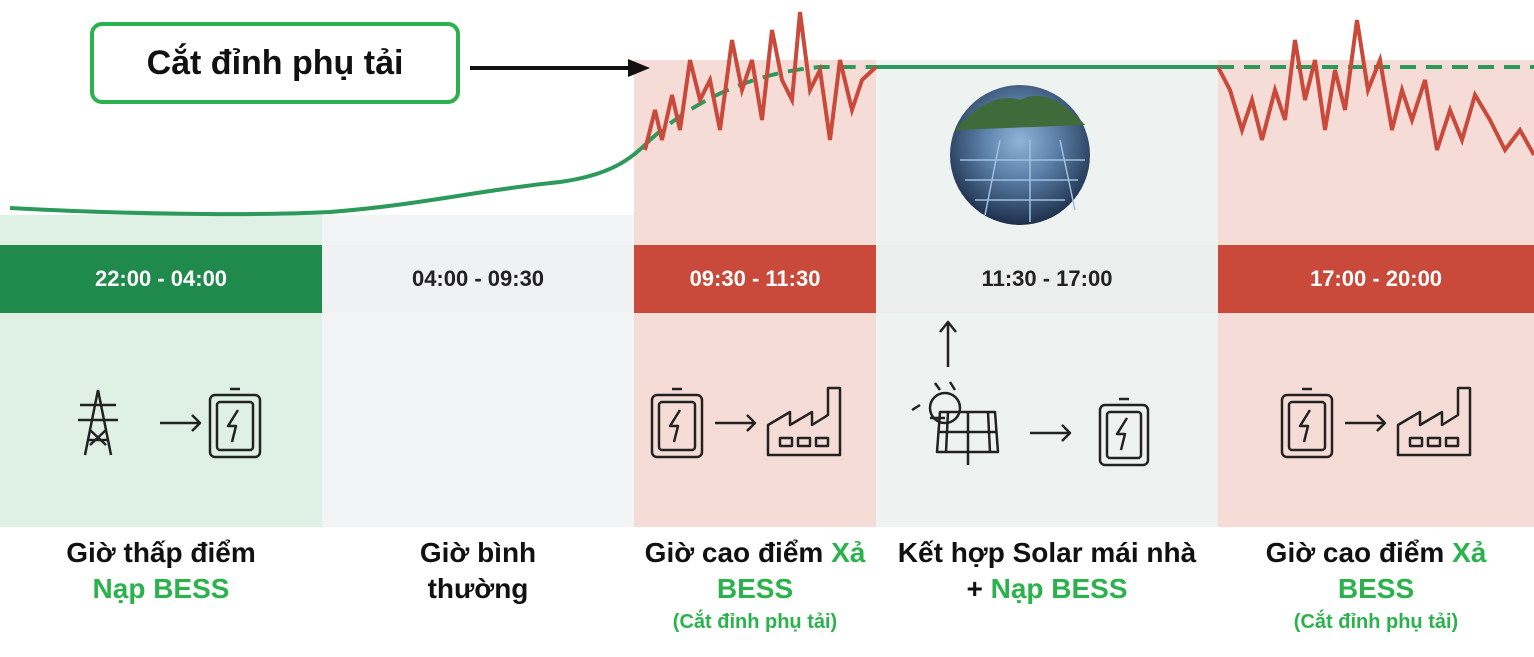  I want to click on column-caption: Giờ bình thường, so click(478, 571).